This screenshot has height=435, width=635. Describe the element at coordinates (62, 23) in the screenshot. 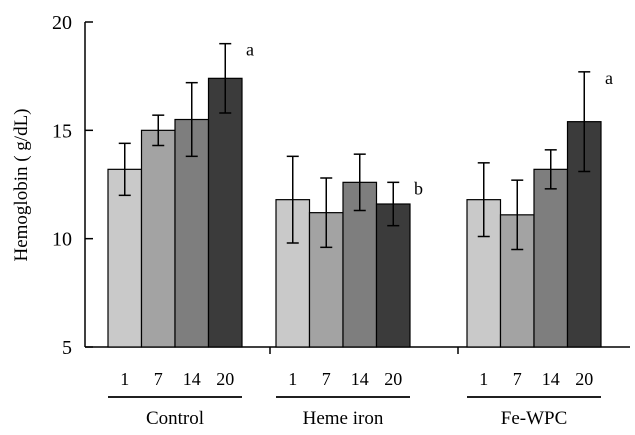

I see `y-tick-label: 20` at that location.